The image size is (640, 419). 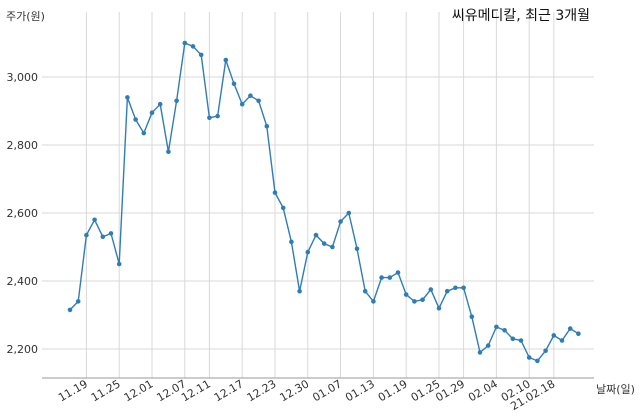 I want to click on x-tick-label: 02.04, so click(x=483, y=390).